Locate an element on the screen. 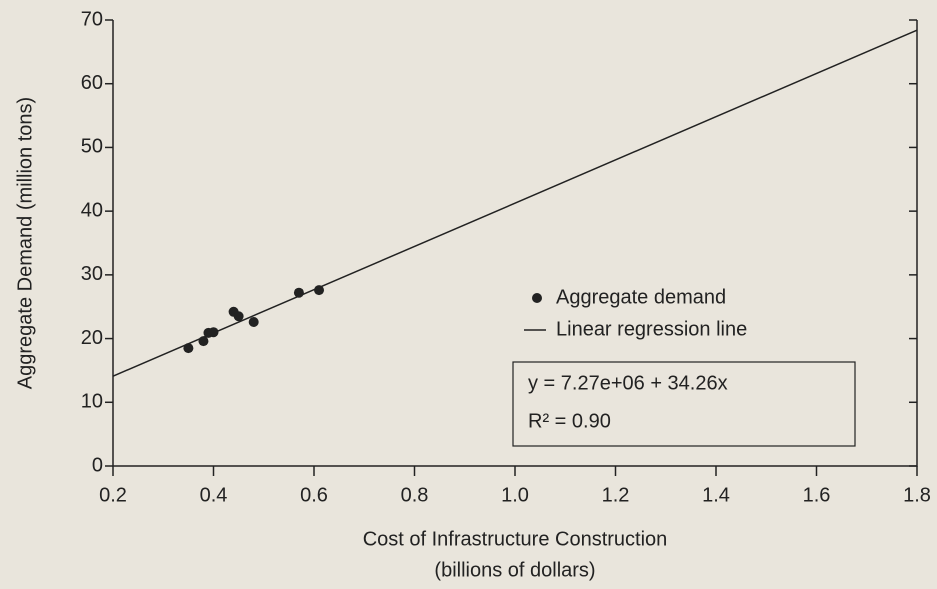  annotation: R² = 0.90 is located at coordinates (569, 421).